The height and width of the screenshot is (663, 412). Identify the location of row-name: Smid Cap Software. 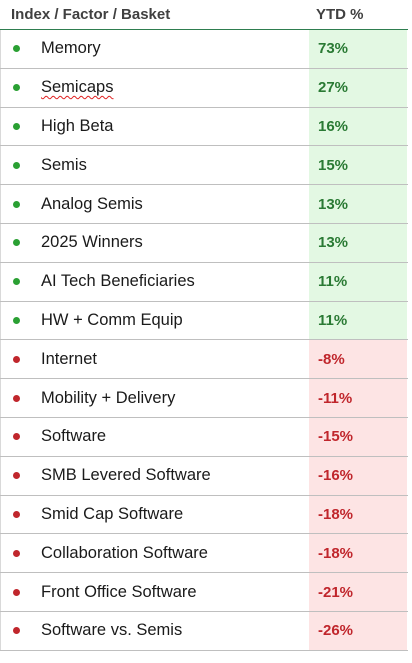
(112, 513).